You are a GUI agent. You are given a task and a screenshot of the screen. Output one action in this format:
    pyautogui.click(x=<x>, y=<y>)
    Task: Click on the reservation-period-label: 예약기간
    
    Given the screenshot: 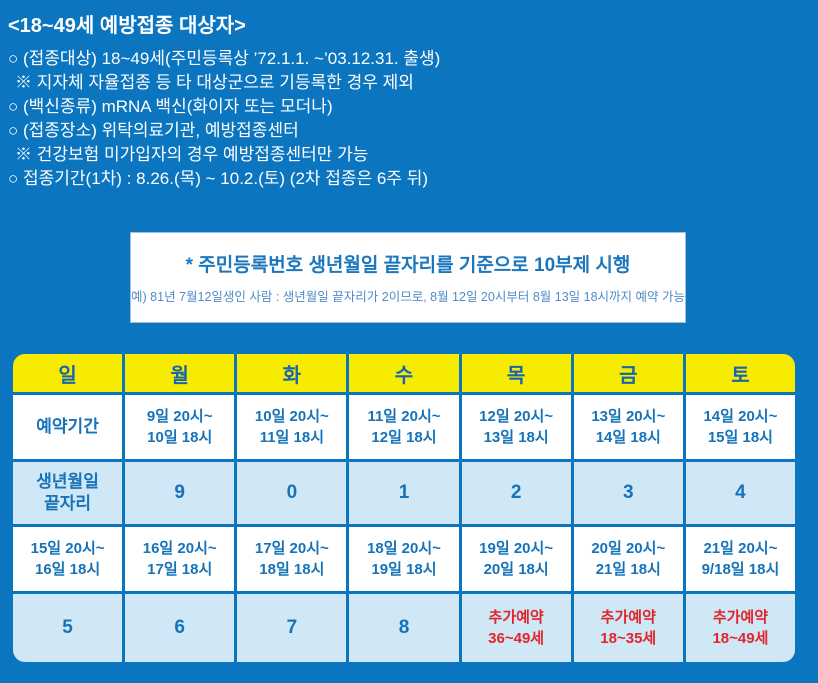 What is the action you would take?
    pyautogui.click(x=68, y=427)
    